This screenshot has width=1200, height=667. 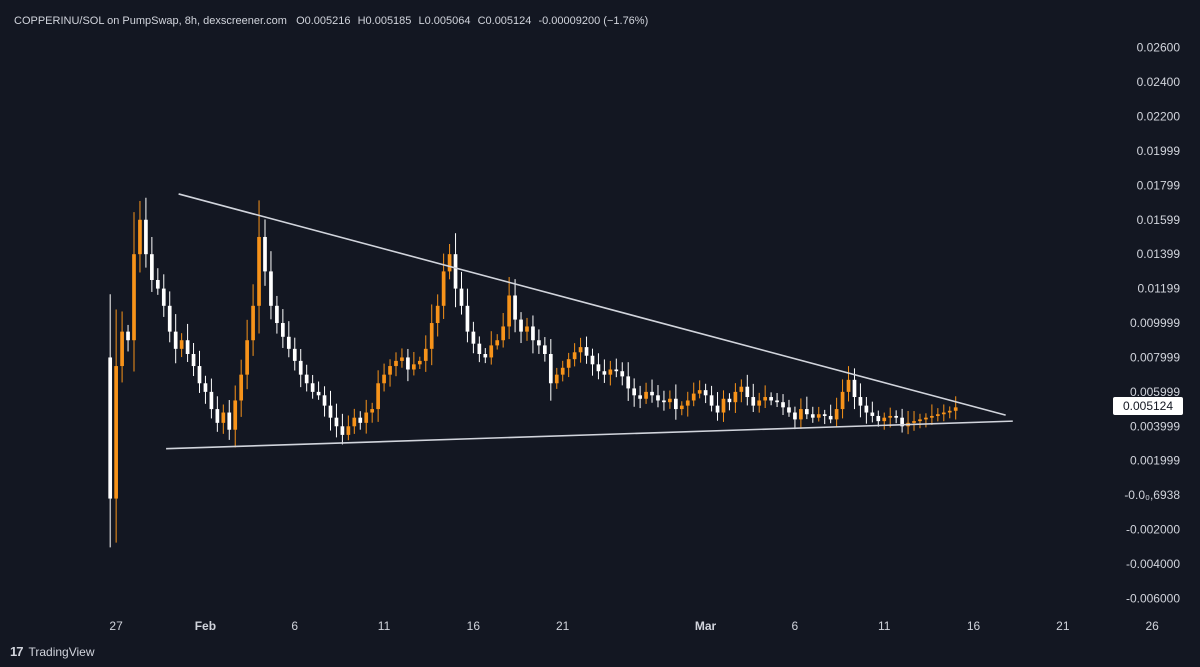 I want to click on x-tick-label: 11, so click(x=384, y=626).